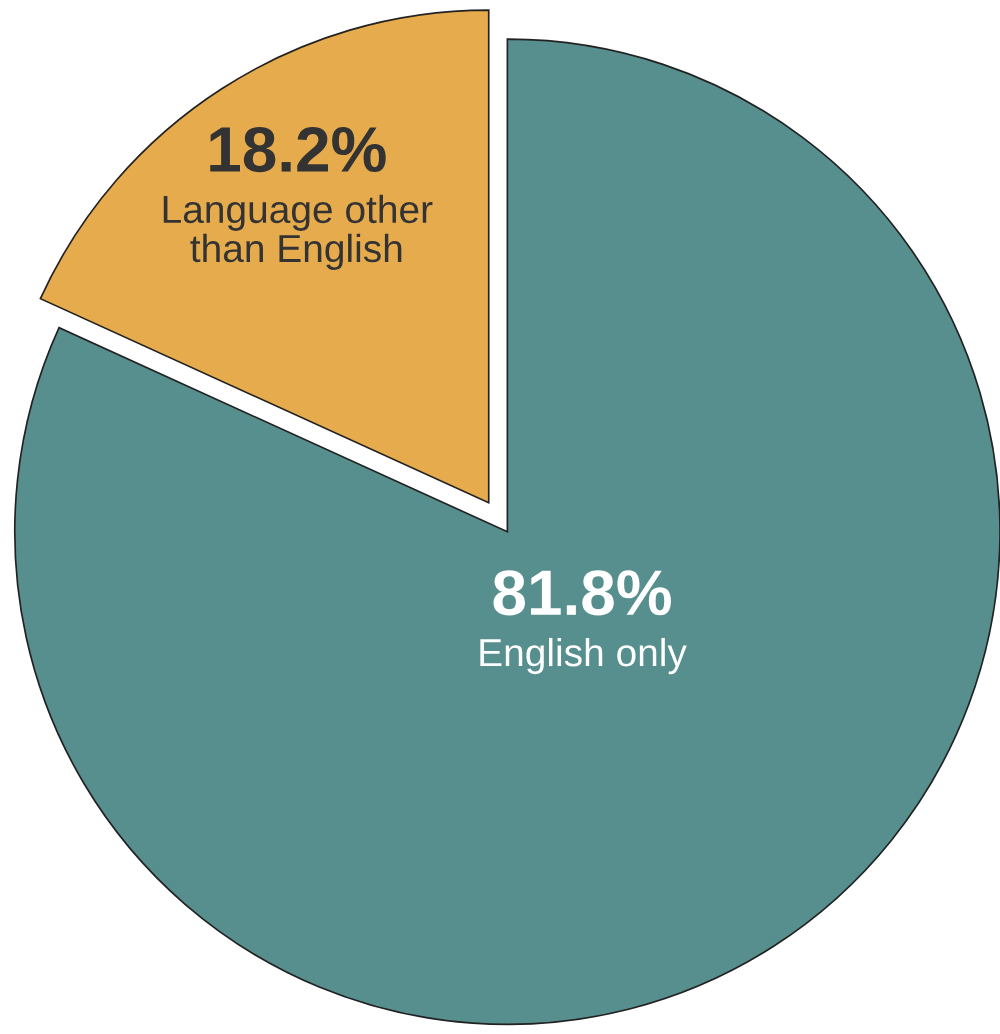 This screenshot has width=1000, height=1034. I want to click on slice-label: Language other than English, so click(298, 232).